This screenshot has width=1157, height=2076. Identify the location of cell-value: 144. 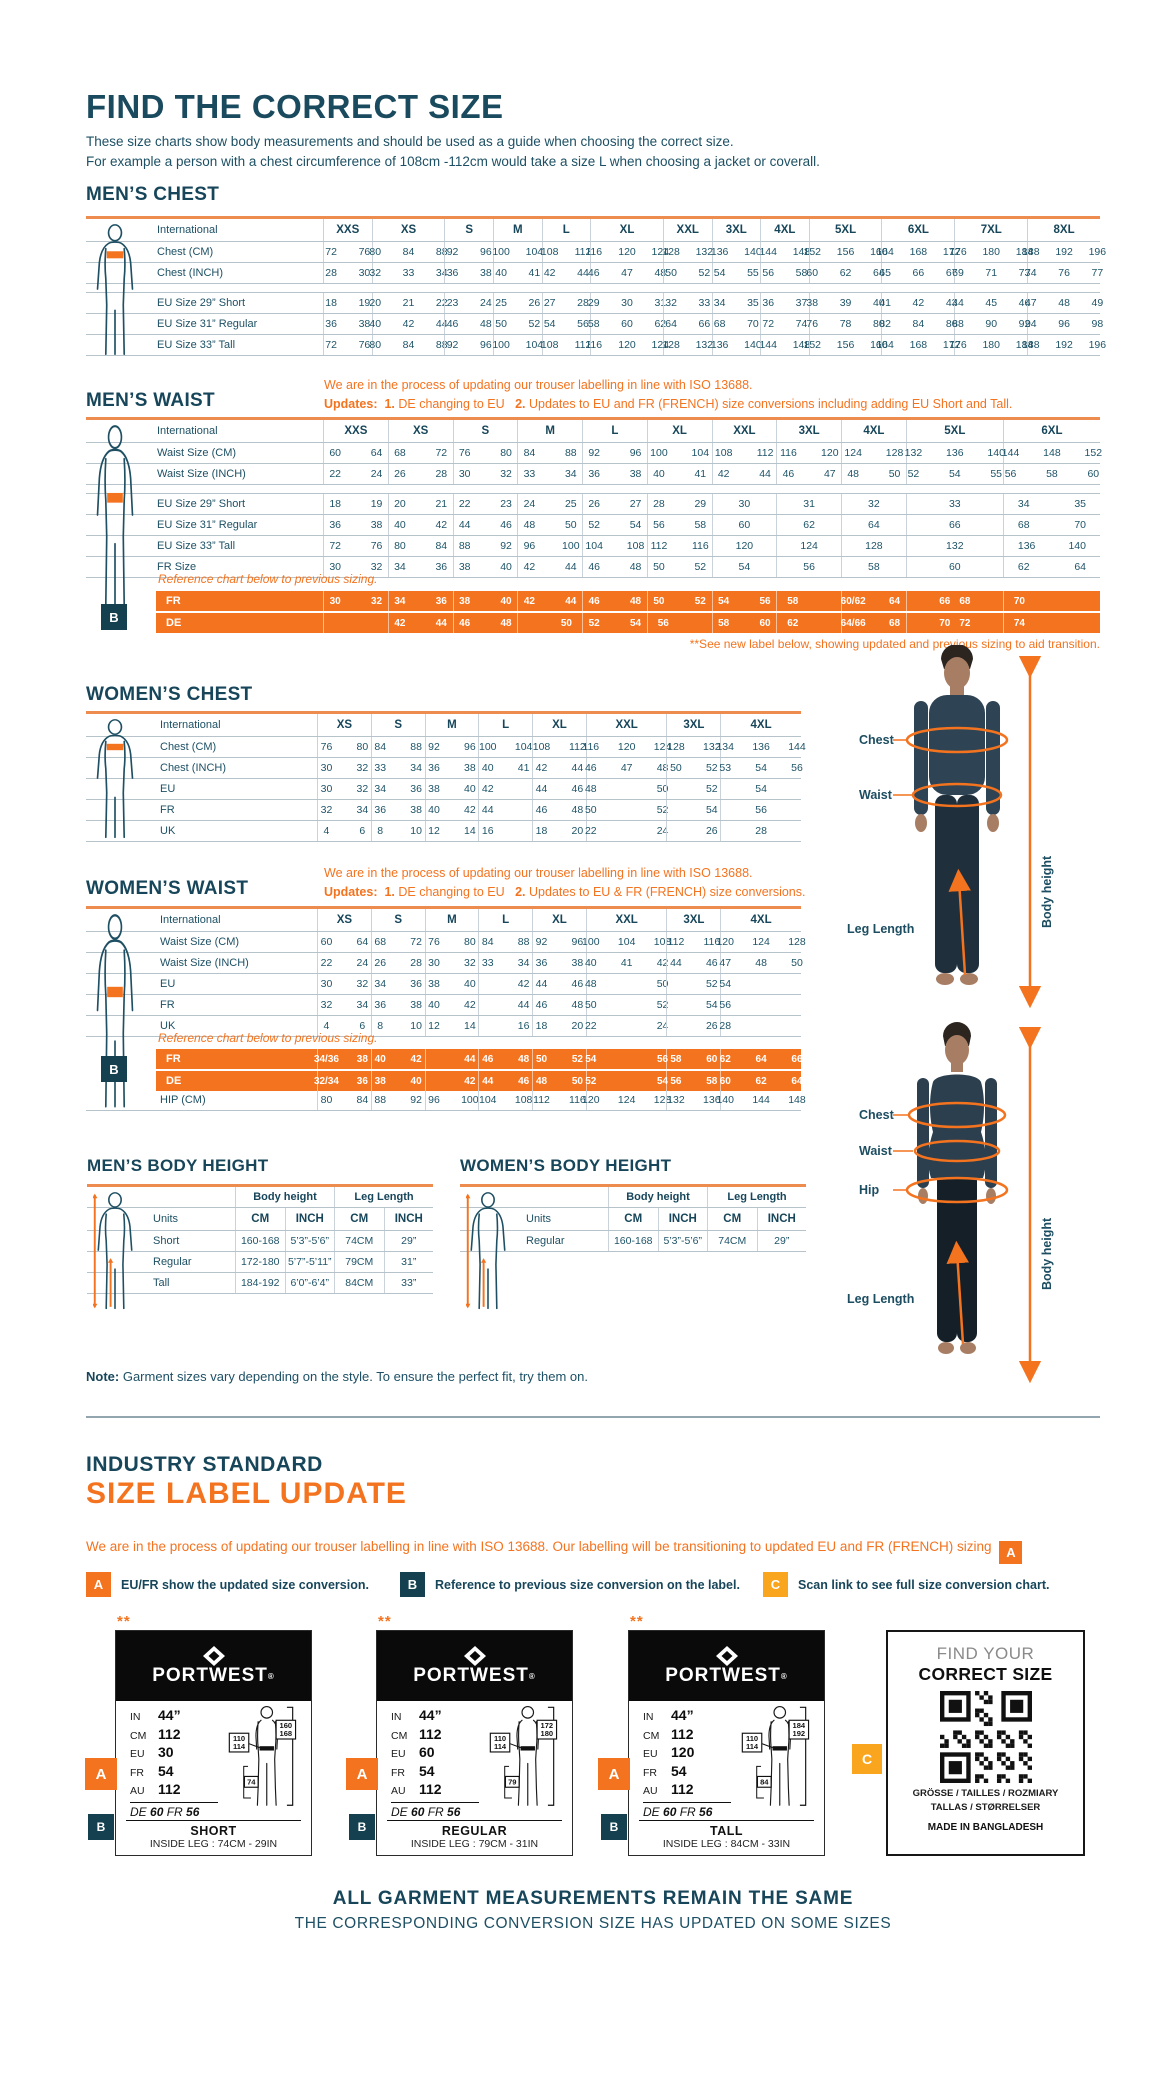
(768, 252).